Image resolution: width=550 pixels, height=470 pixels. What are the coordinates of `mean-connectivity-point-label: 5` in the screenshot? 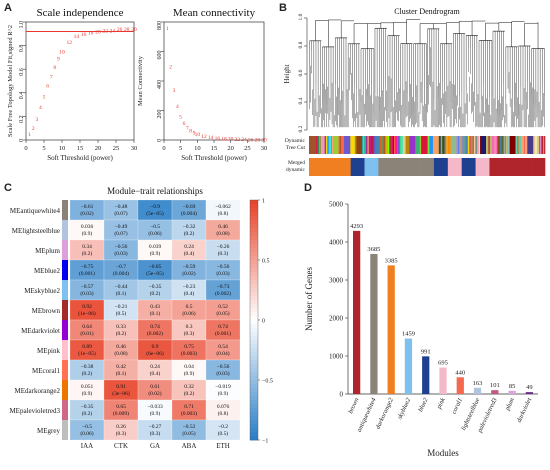 It's located at (180, 117).